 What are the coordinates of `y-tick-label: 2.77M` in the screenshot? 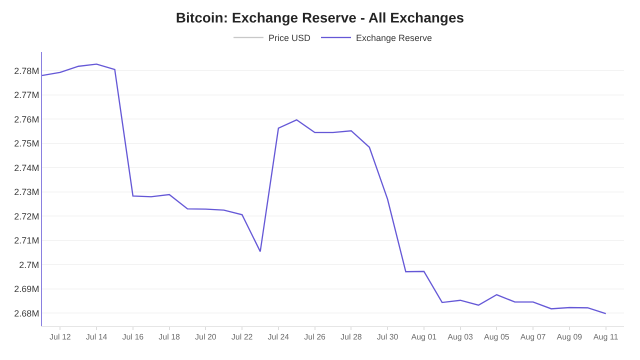 It's located at (27, 95).